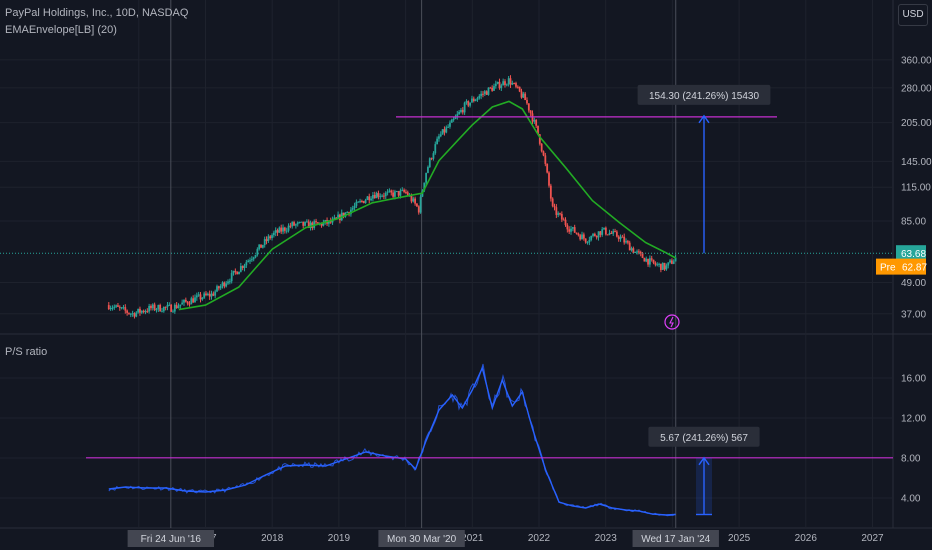 This screenshot has width=932, height=550. What do you see at coordinates (888, 268) in the screenshot?
I see `pre-label: Pre` at bounding box center [888, 268].